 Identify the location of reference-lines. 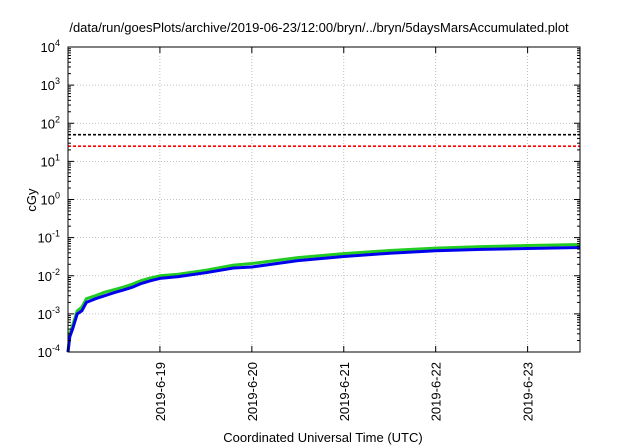
(324, 140).